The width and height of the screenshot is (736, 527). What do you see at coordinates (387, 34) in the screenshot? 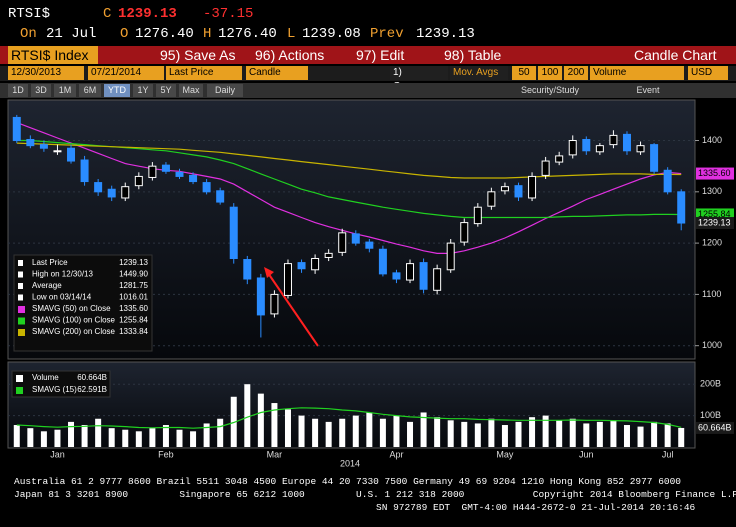
I see `prev-label: Prev` at bounding box center [387, 34].